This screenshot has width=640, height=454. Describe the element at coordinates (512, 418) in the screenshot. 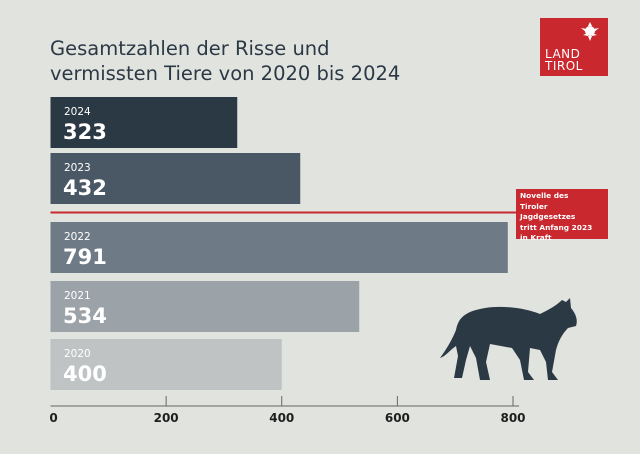

I see `x-tick-label: 800` at that location.